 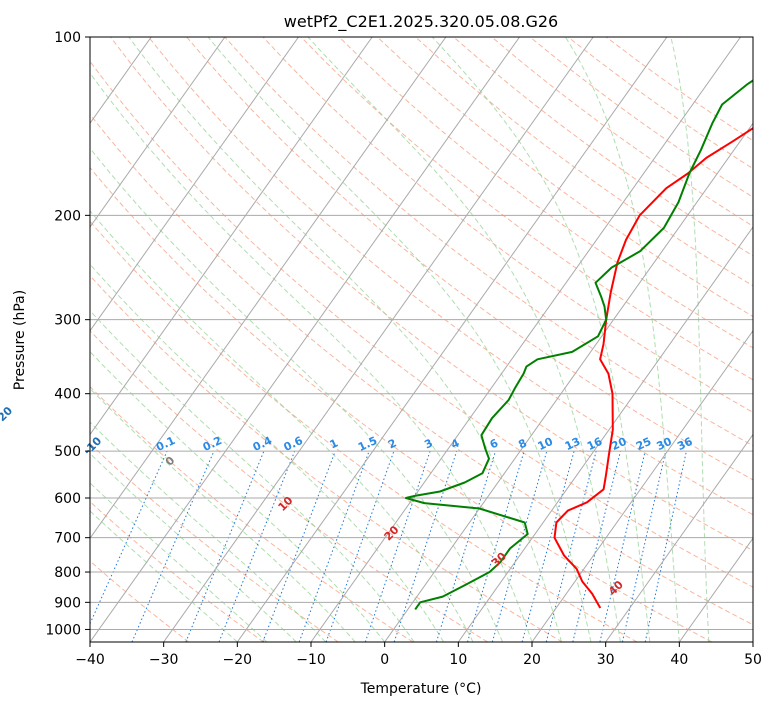 What do you see at coordinates (67, 38) in the screenshot?
I see `y-tick-label: 100` at bounding box center [67, 38].